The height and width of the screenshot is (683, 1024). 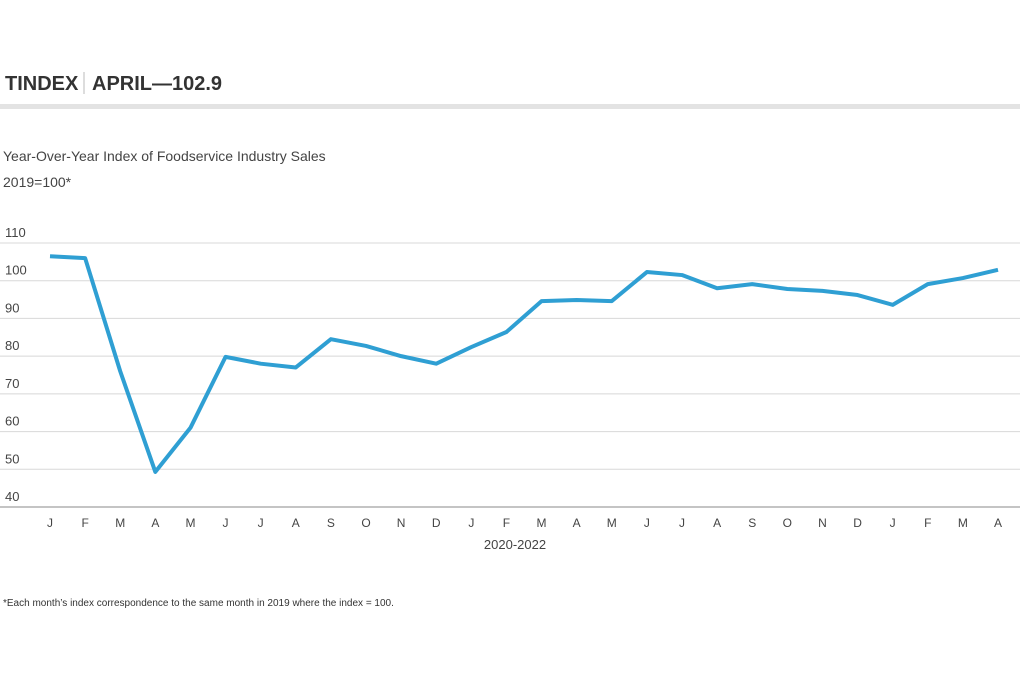 What do you see at coordinates (42, 84) in the screenshot?
I see `header-title: TINDEX` at bounding box center [42, 84].